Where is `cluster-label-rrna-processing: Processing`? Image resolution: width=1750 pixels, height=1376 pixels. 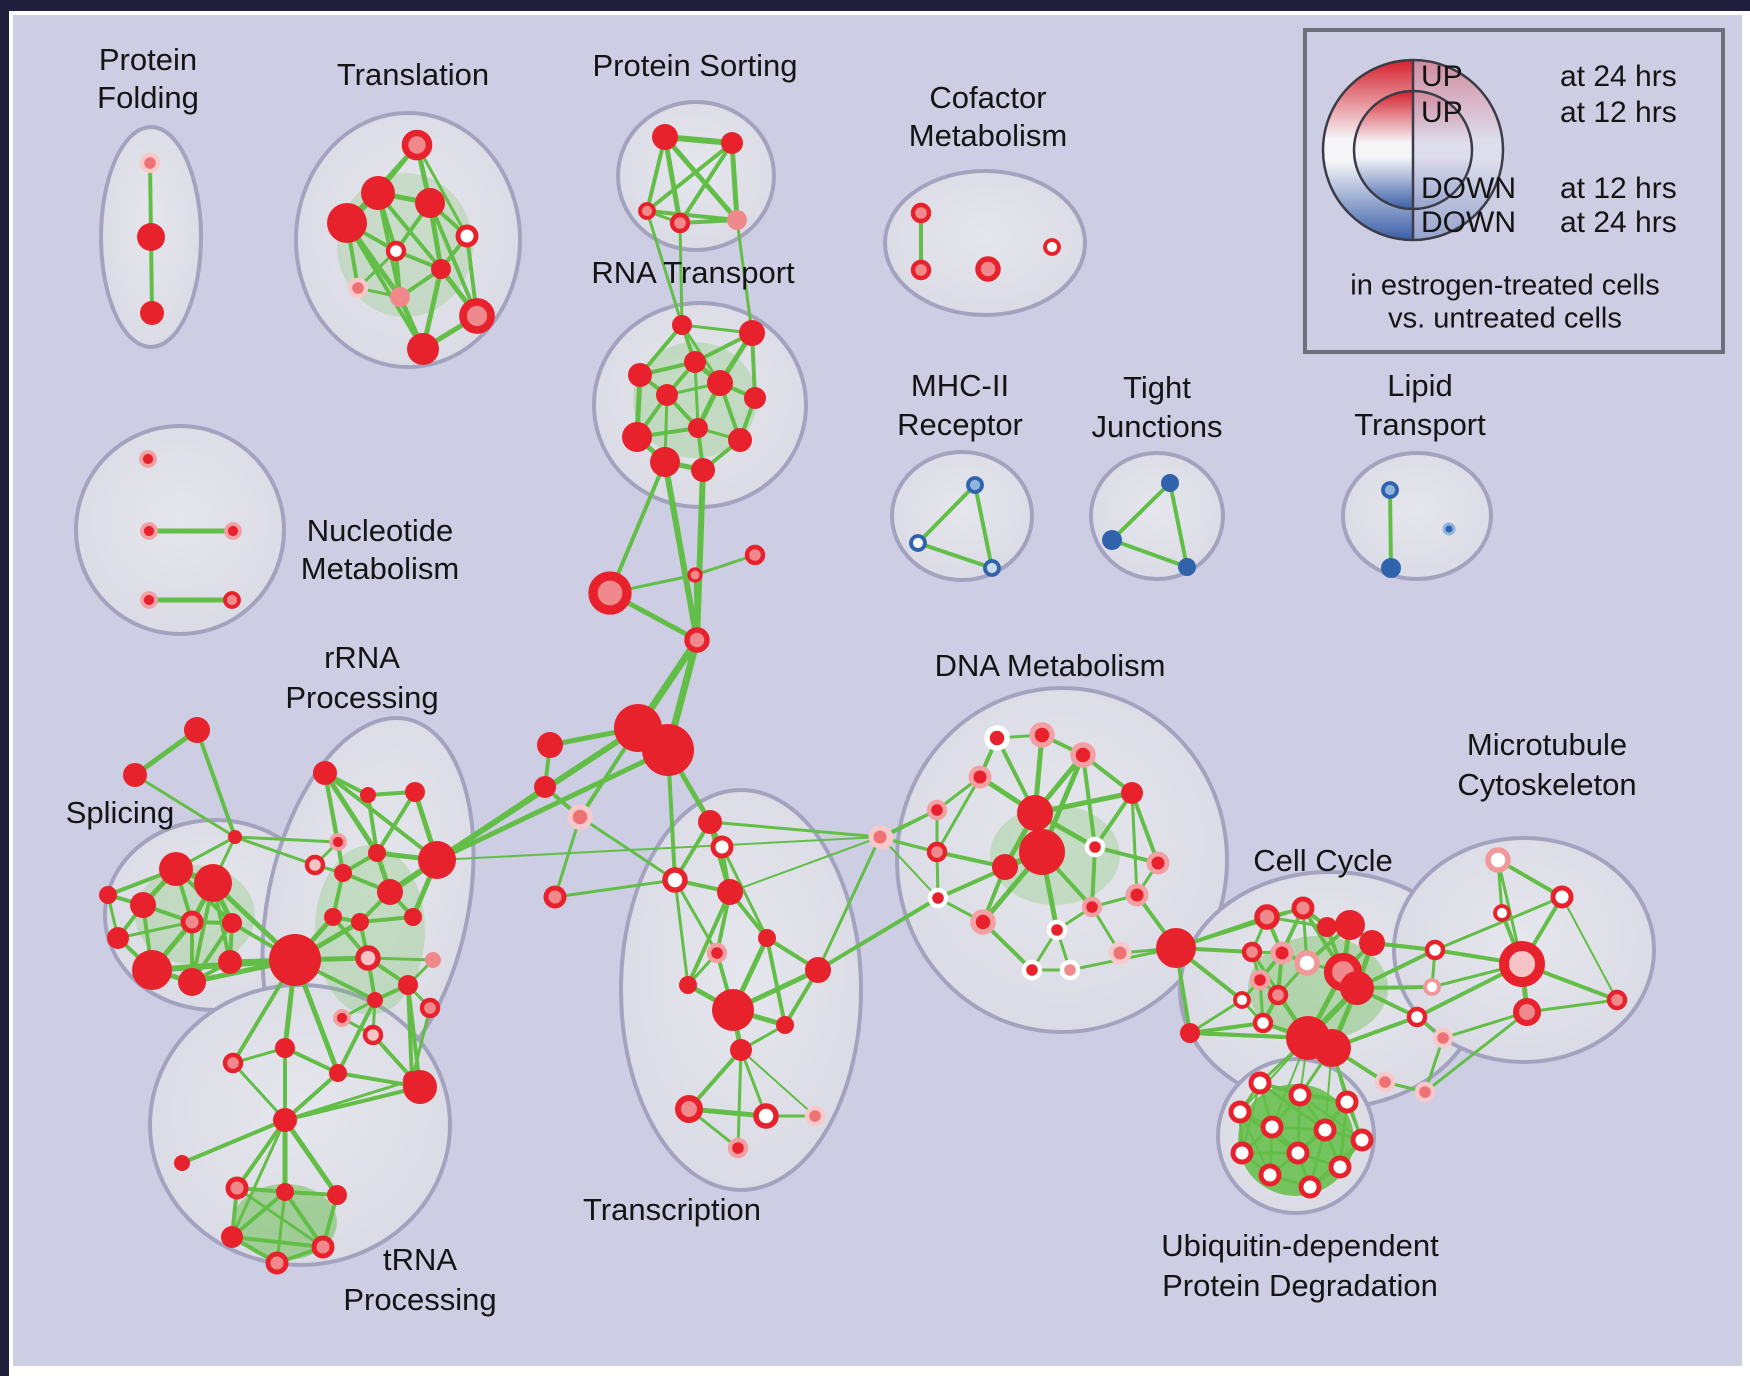
cluster-label-rrna-processing: Processing is located at coordinates (361, 697).